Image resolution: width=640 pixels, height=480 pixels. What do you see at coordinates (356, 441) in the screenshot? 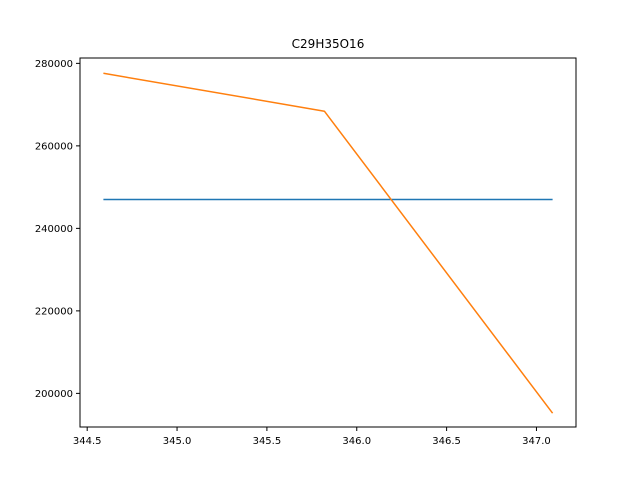
I see `x-tick-label: 346.0` at bounding box center [356, 441].